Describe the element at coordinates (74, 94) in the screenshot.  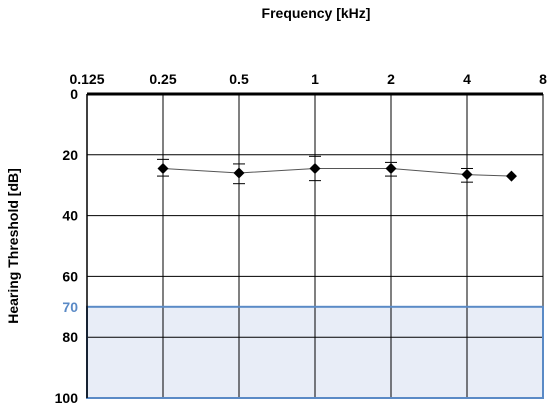
I see `y-tick-label: 0` at that location.